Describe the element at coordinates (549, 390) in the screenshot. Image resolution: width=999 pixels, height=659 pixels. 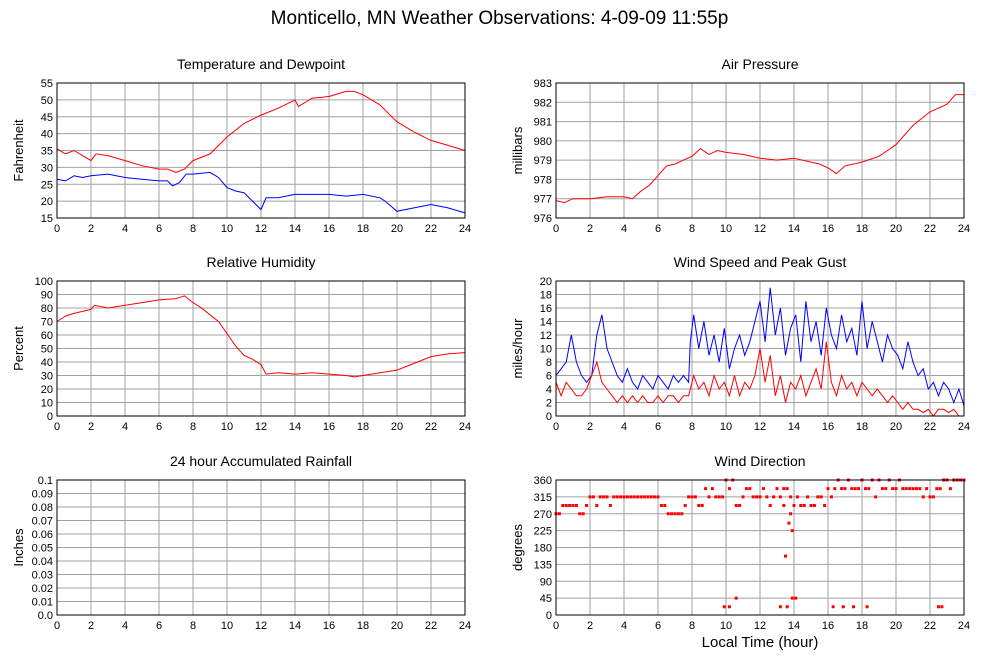
I see `y-tick-label: 4` at that location.